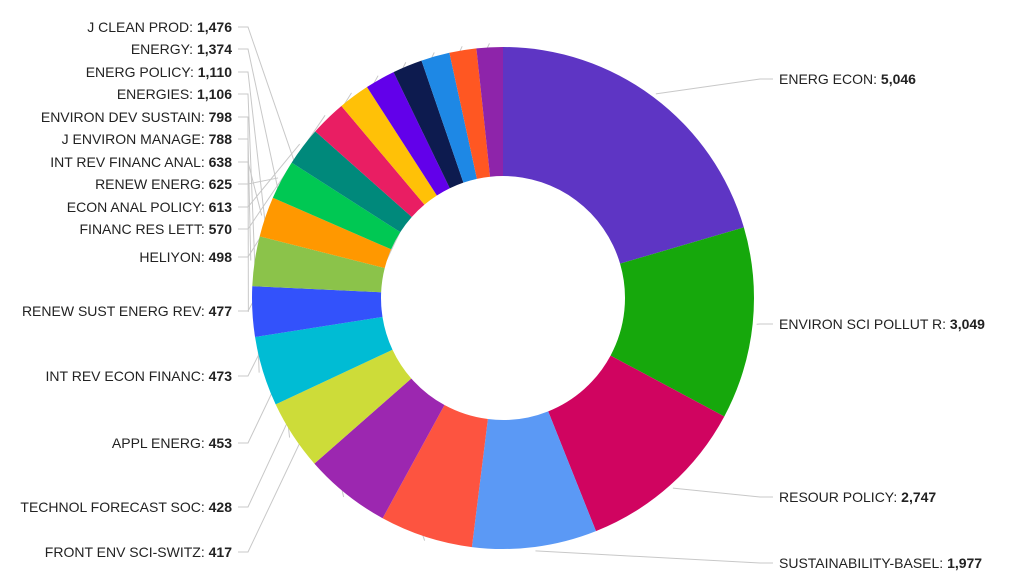 Image resolution: width=1021 pixels, height=582 pixels. I want to click on label-value: 798, so click(221, 117).